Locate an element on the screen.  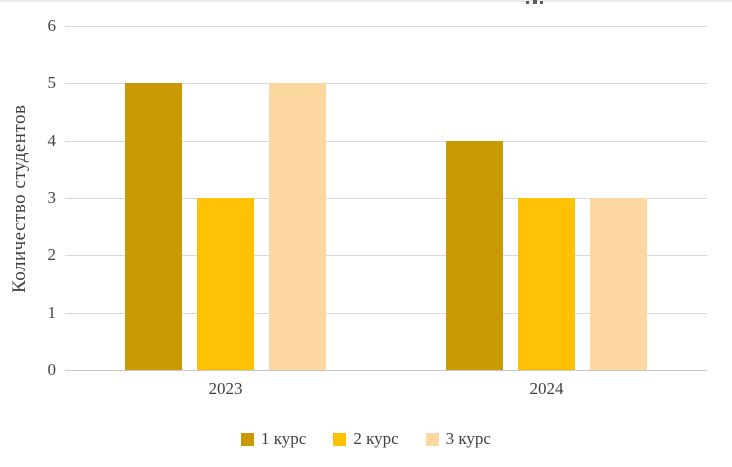
bar-2-курс-2023 is located at coordinates (225, 284).